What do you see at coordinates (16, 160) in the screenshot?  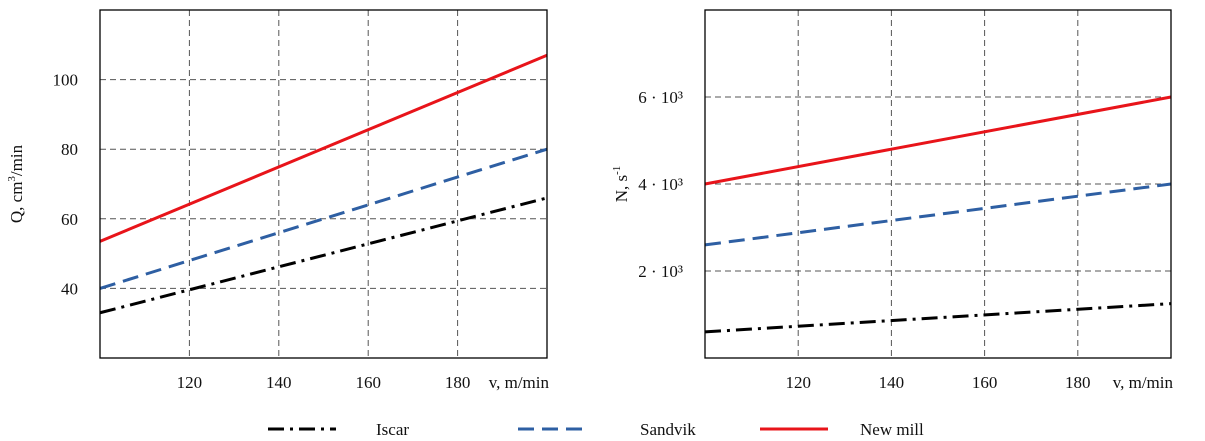 I see `y-axis-label-tail: /min` at bounding box center [16, 160].